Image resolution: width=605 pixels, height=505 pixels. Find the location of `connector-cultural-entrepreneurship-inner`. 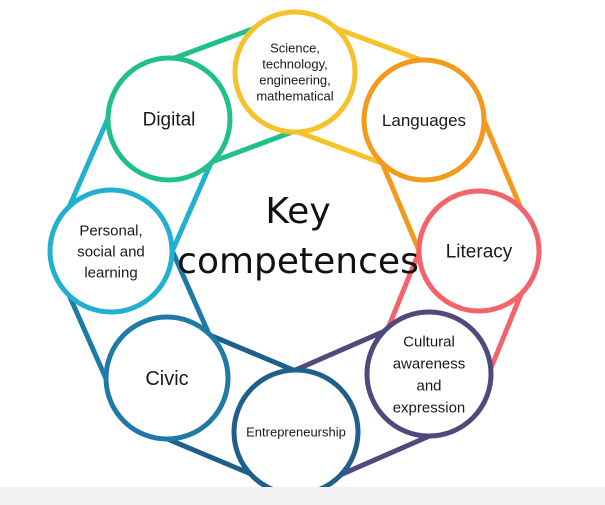

connector-cultural-entrepreneurship-inner is located at coordinates (385, 455).